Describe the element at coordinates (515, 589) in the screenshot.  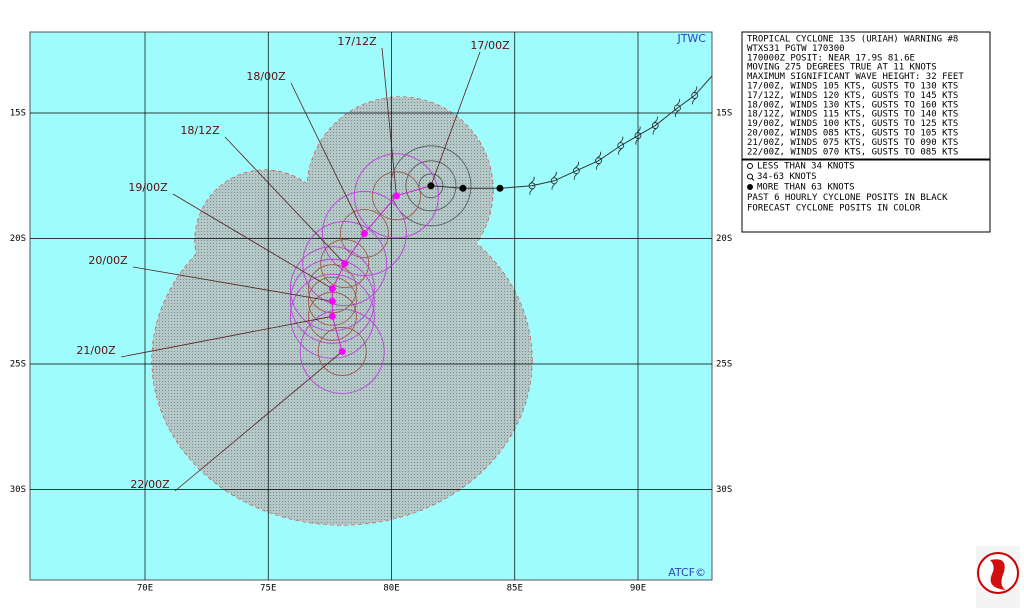
I see `lon-label: 85E` at that location.